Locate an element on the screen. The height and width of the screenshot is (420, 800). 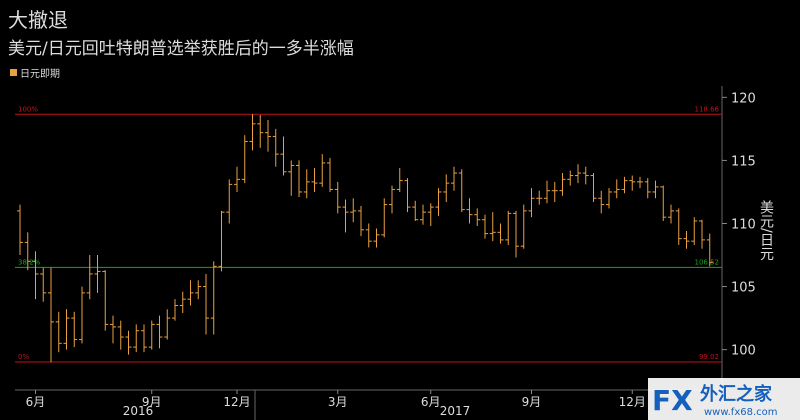
y-tick-label: 120 is located at coordinates (743, 98).